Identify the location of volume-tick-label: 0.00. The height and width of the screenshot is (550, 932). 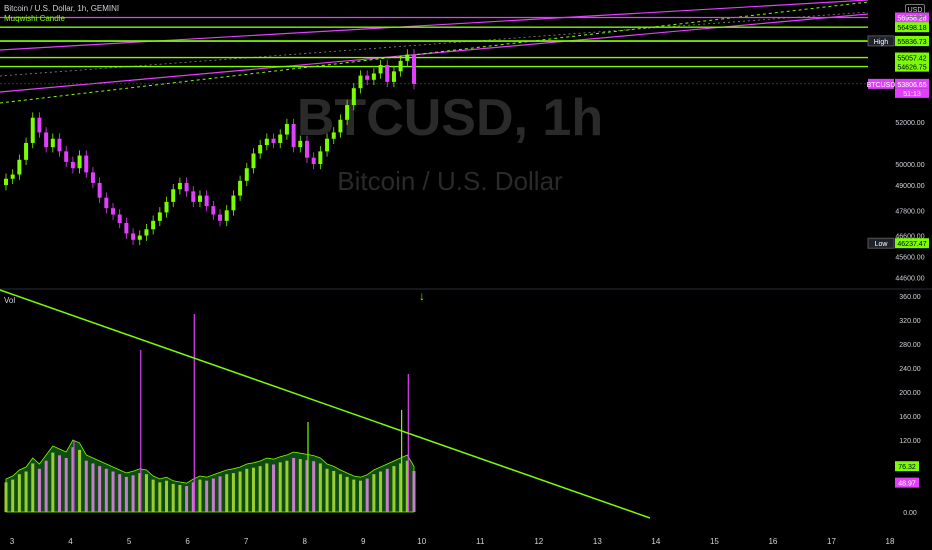
(910, 513).